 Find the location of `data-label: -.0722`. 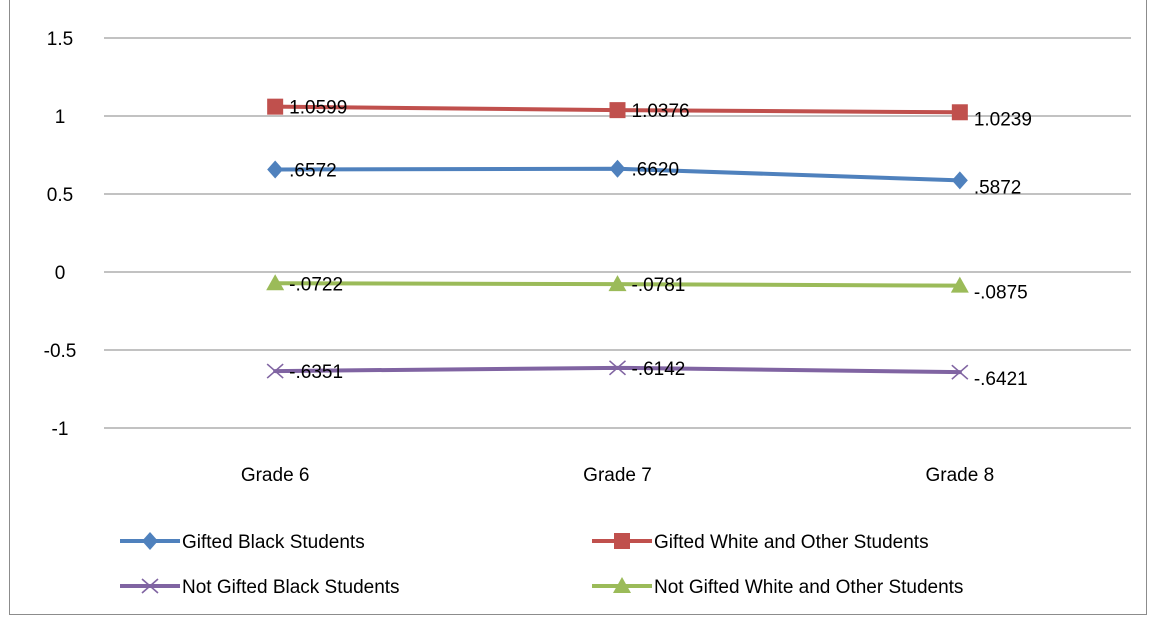

data-label: -.0722 is located at coordinates (316, 284).